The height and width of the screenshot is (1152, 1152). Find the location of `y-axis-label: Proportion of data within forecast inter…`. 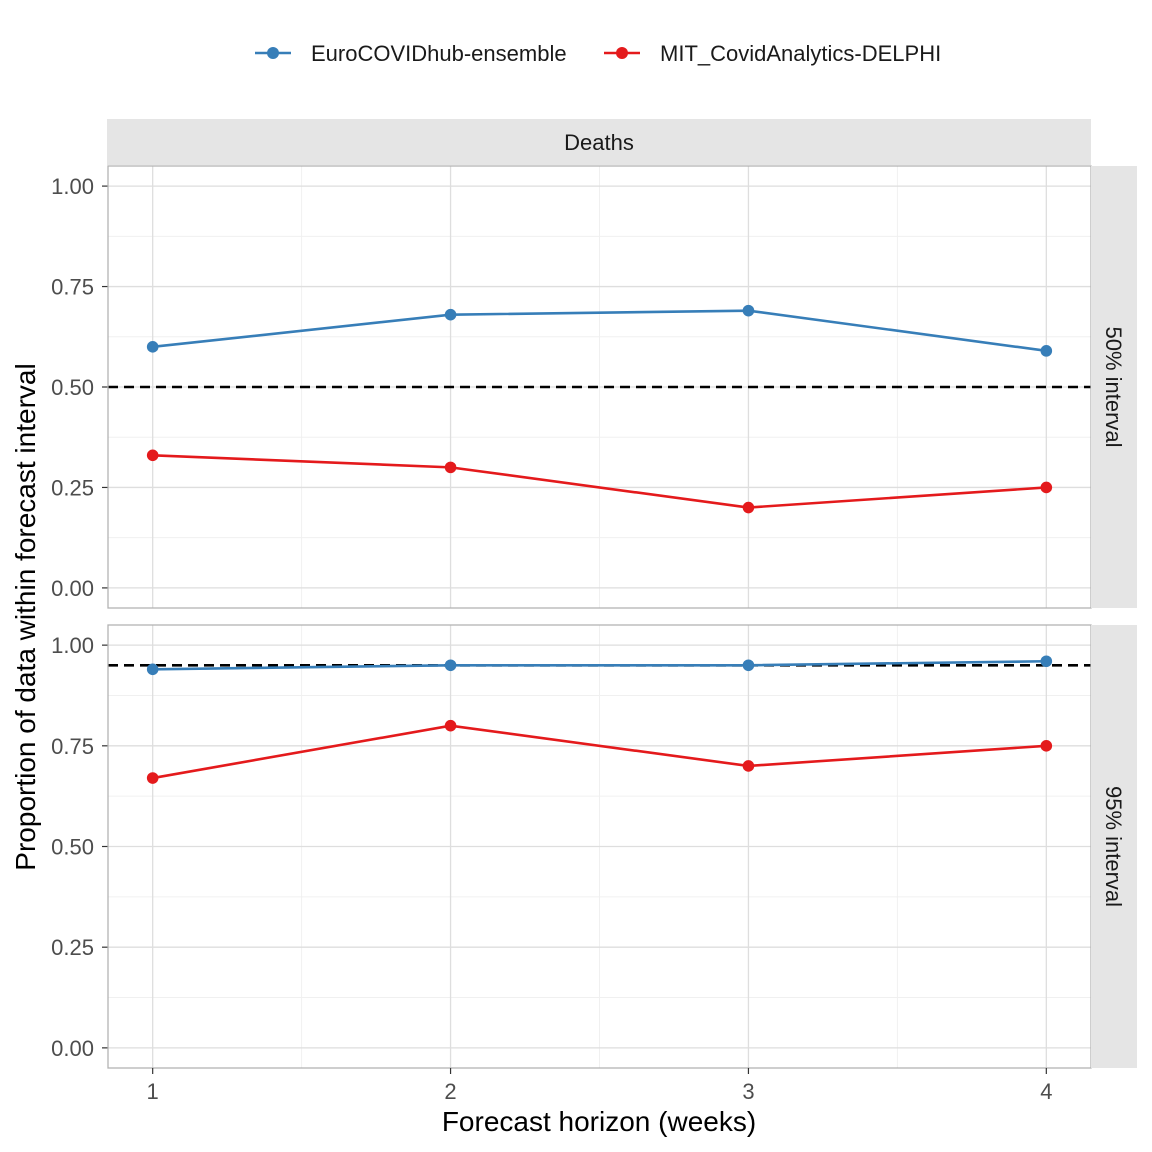

y-axis-label: Proportion of data within forecast inter… is located at coordinates (25, 616).